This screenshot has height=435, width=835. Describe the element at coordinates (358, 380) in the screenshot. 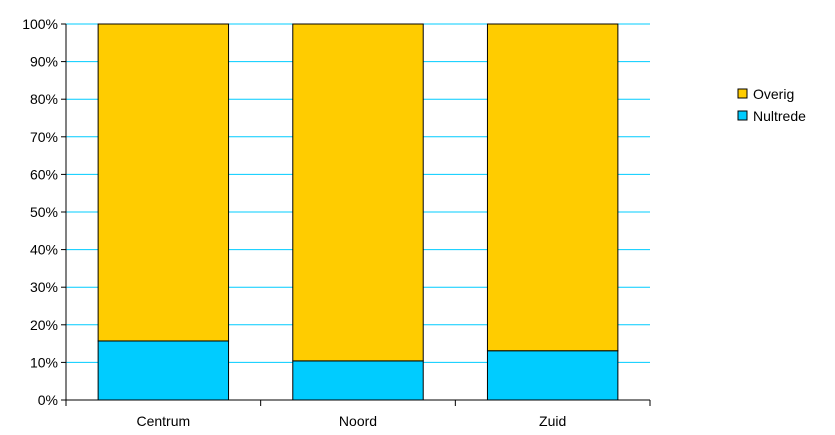

I see `bar-nultrede-noord` at that location.